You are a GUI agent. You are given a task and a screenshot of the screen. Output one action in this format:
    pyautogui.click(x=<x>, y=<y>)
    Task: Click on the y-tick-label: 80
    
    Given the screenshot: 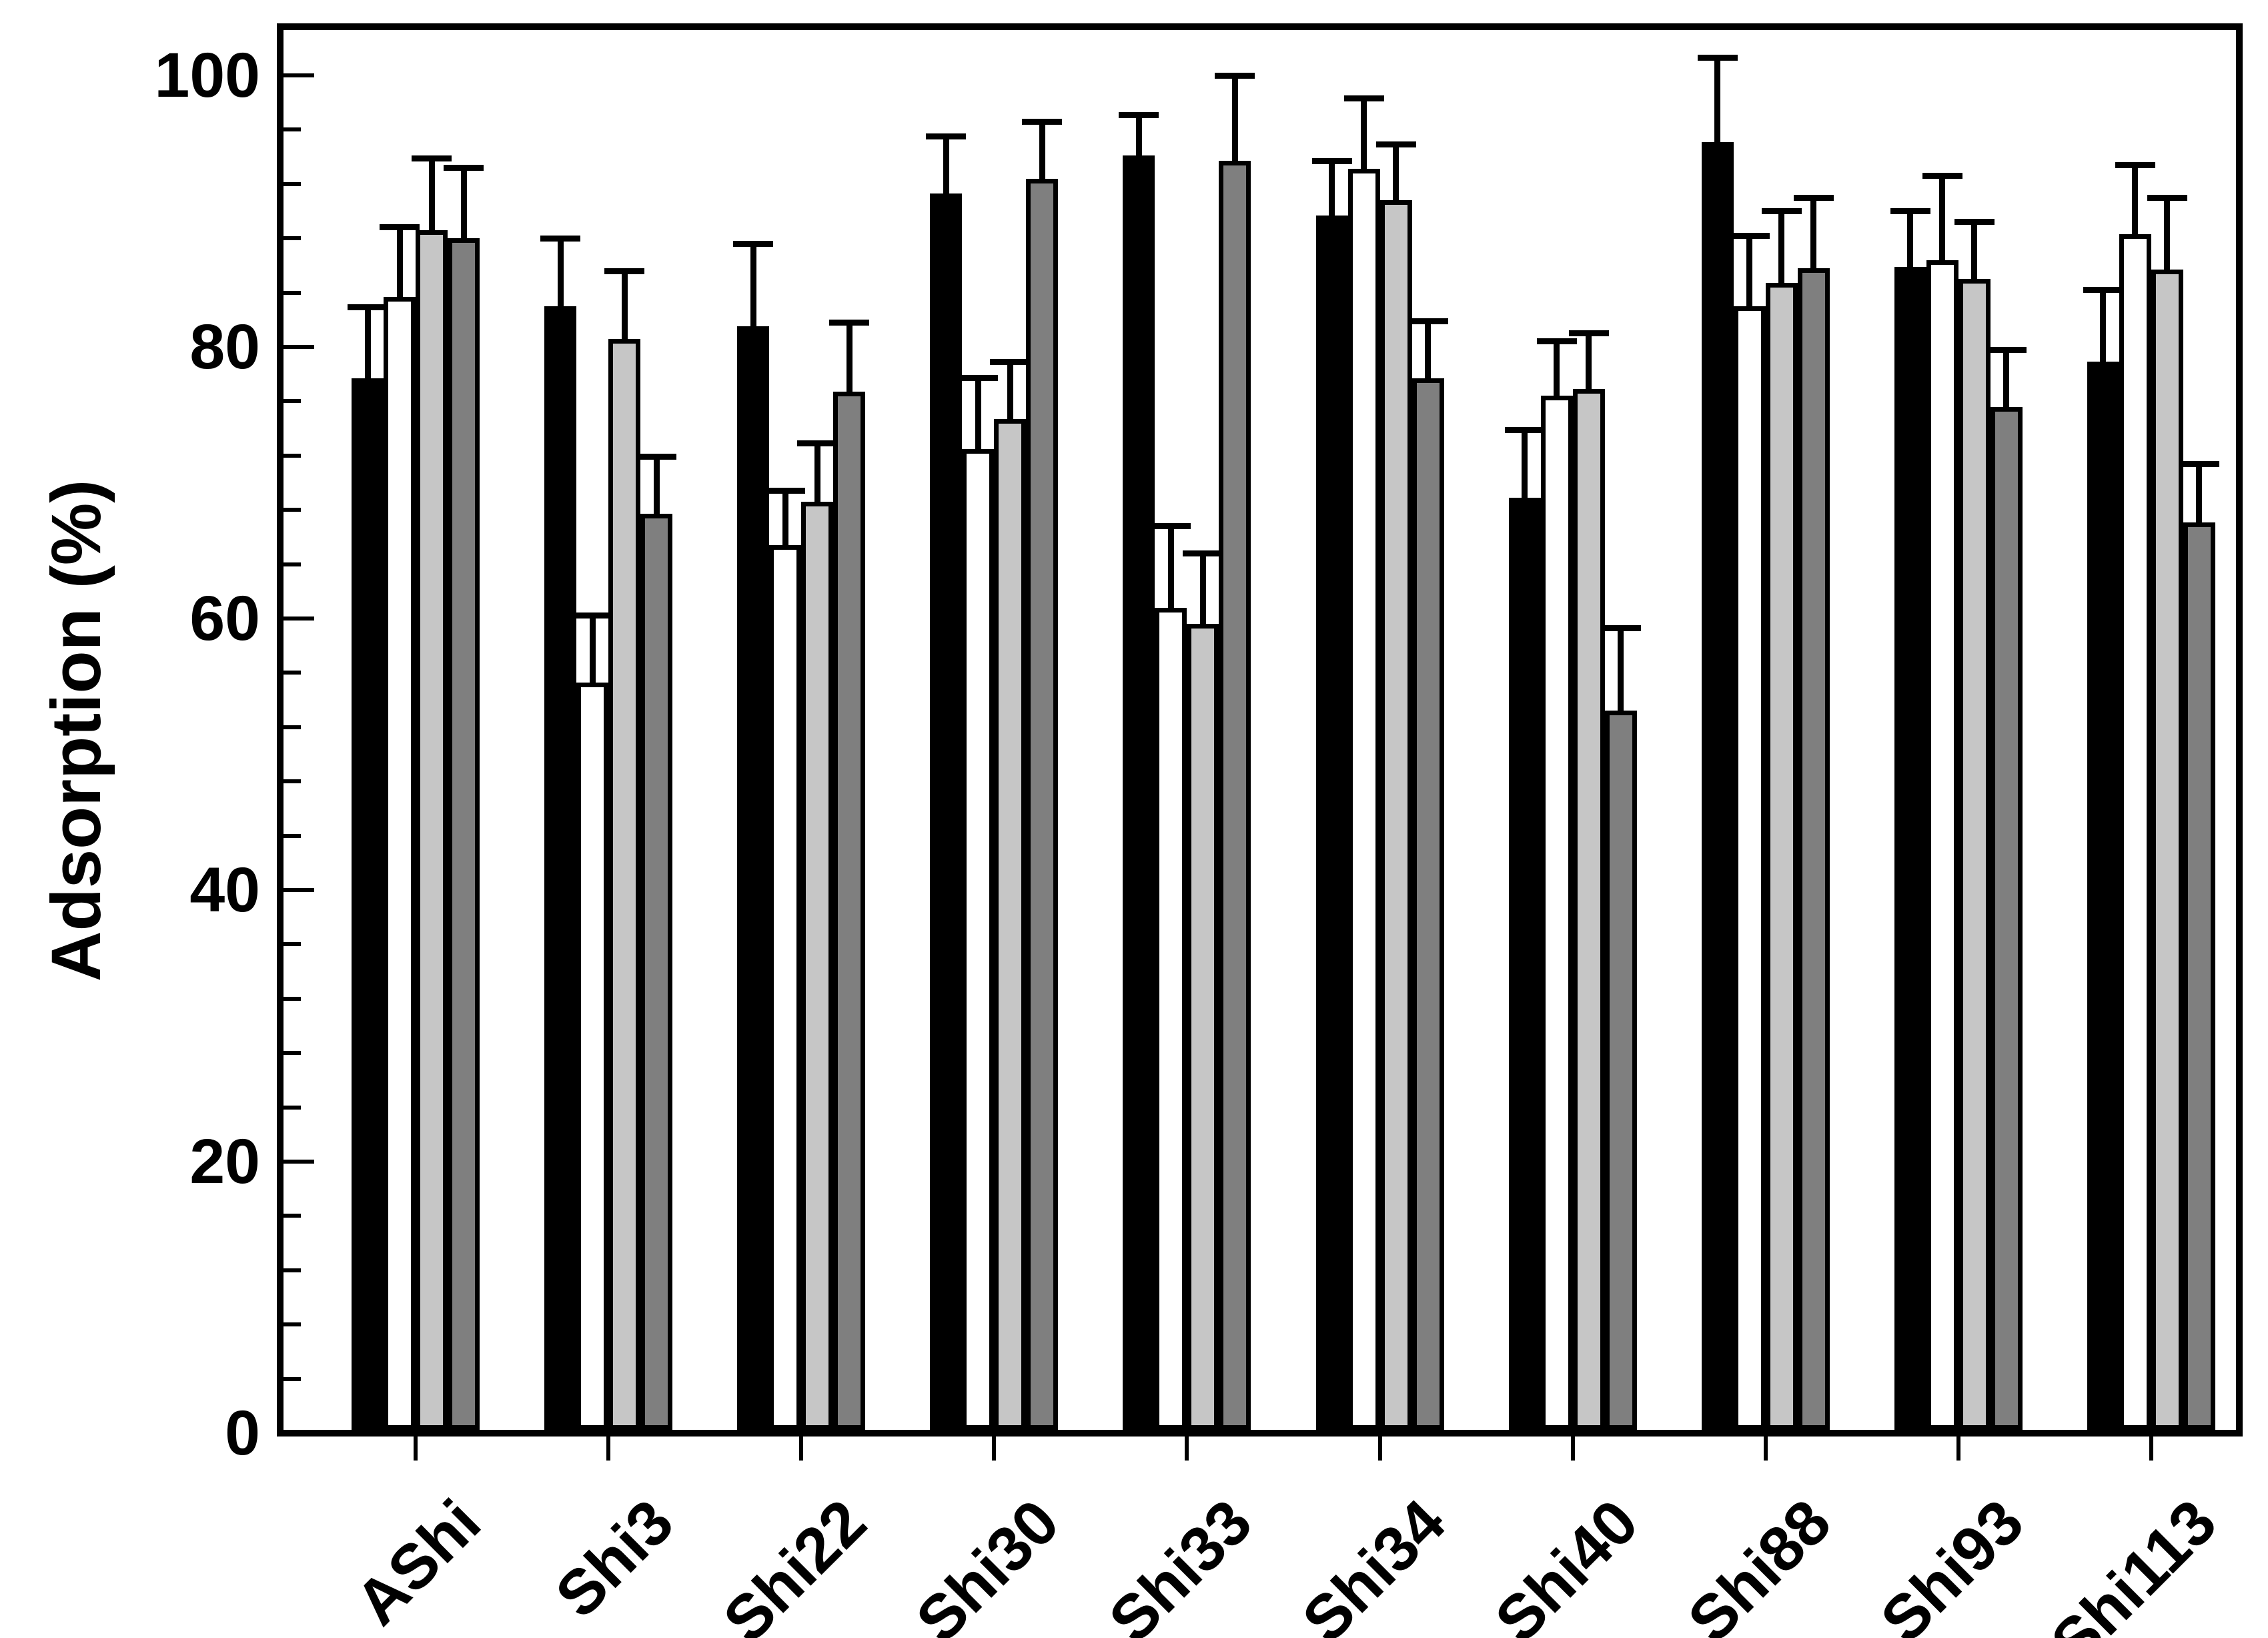 What is the action you would take?
    pyautogui.click(x=225, y=347)
    